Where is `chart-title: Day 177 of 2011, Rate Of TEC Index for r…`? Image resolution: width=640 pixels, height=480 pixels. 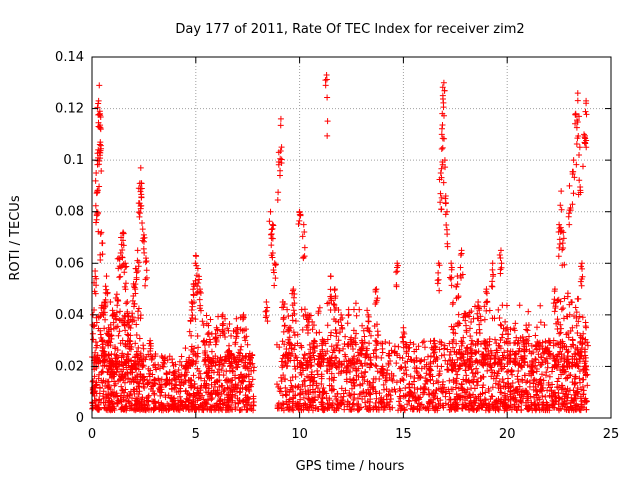 chart-title: Day 177 of 2011, Rate Of TEC Index for r… is located at coordinates (349, 29).